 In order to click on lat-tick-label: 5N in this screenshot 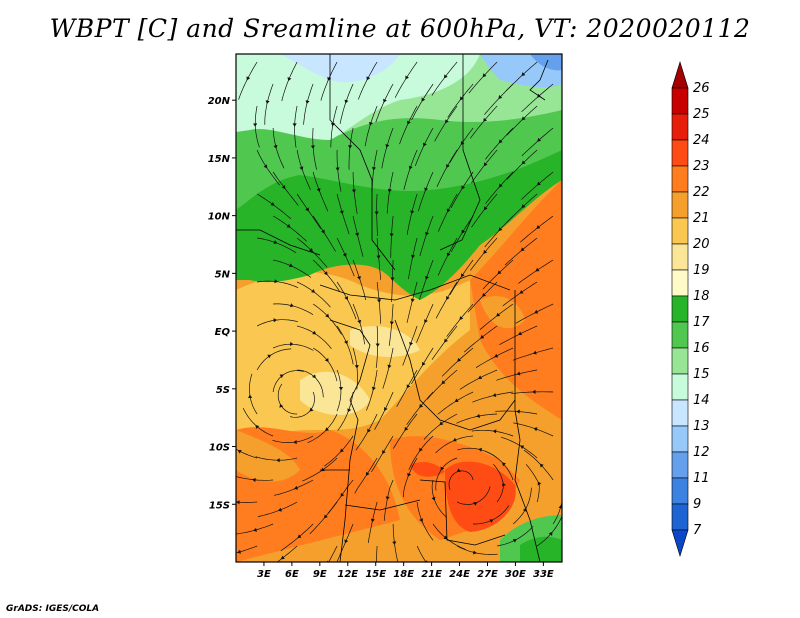, I will do `click(223, 274)`.